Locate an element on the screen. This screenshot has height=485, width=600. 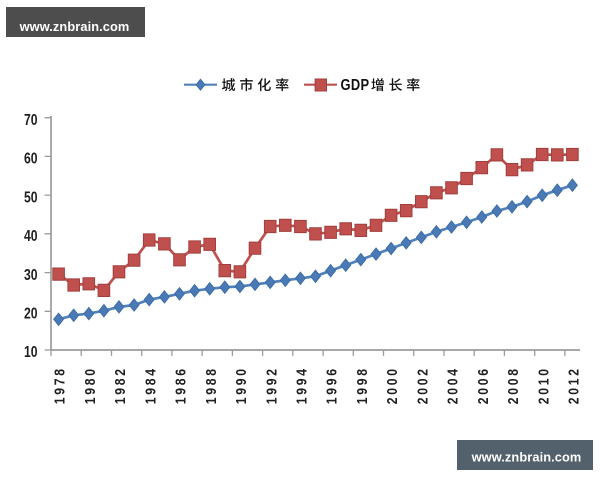
svg-text: 1986 is located at coordinates (181, 385).